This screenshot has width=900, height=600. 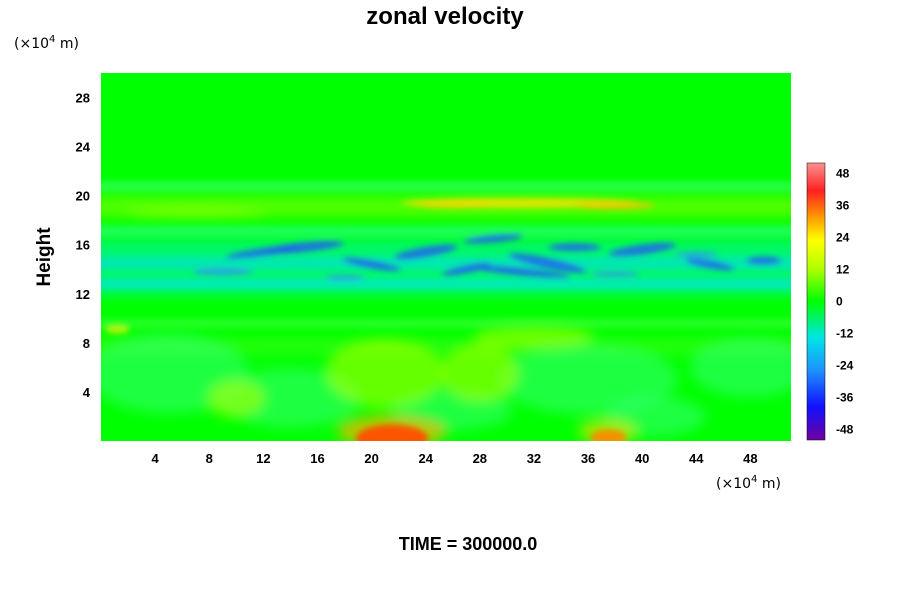 What do you see at coordinates (843, 238) in the screenshot?
I see `colorbar-tick-label: 24` at bounding box center [843, 238].